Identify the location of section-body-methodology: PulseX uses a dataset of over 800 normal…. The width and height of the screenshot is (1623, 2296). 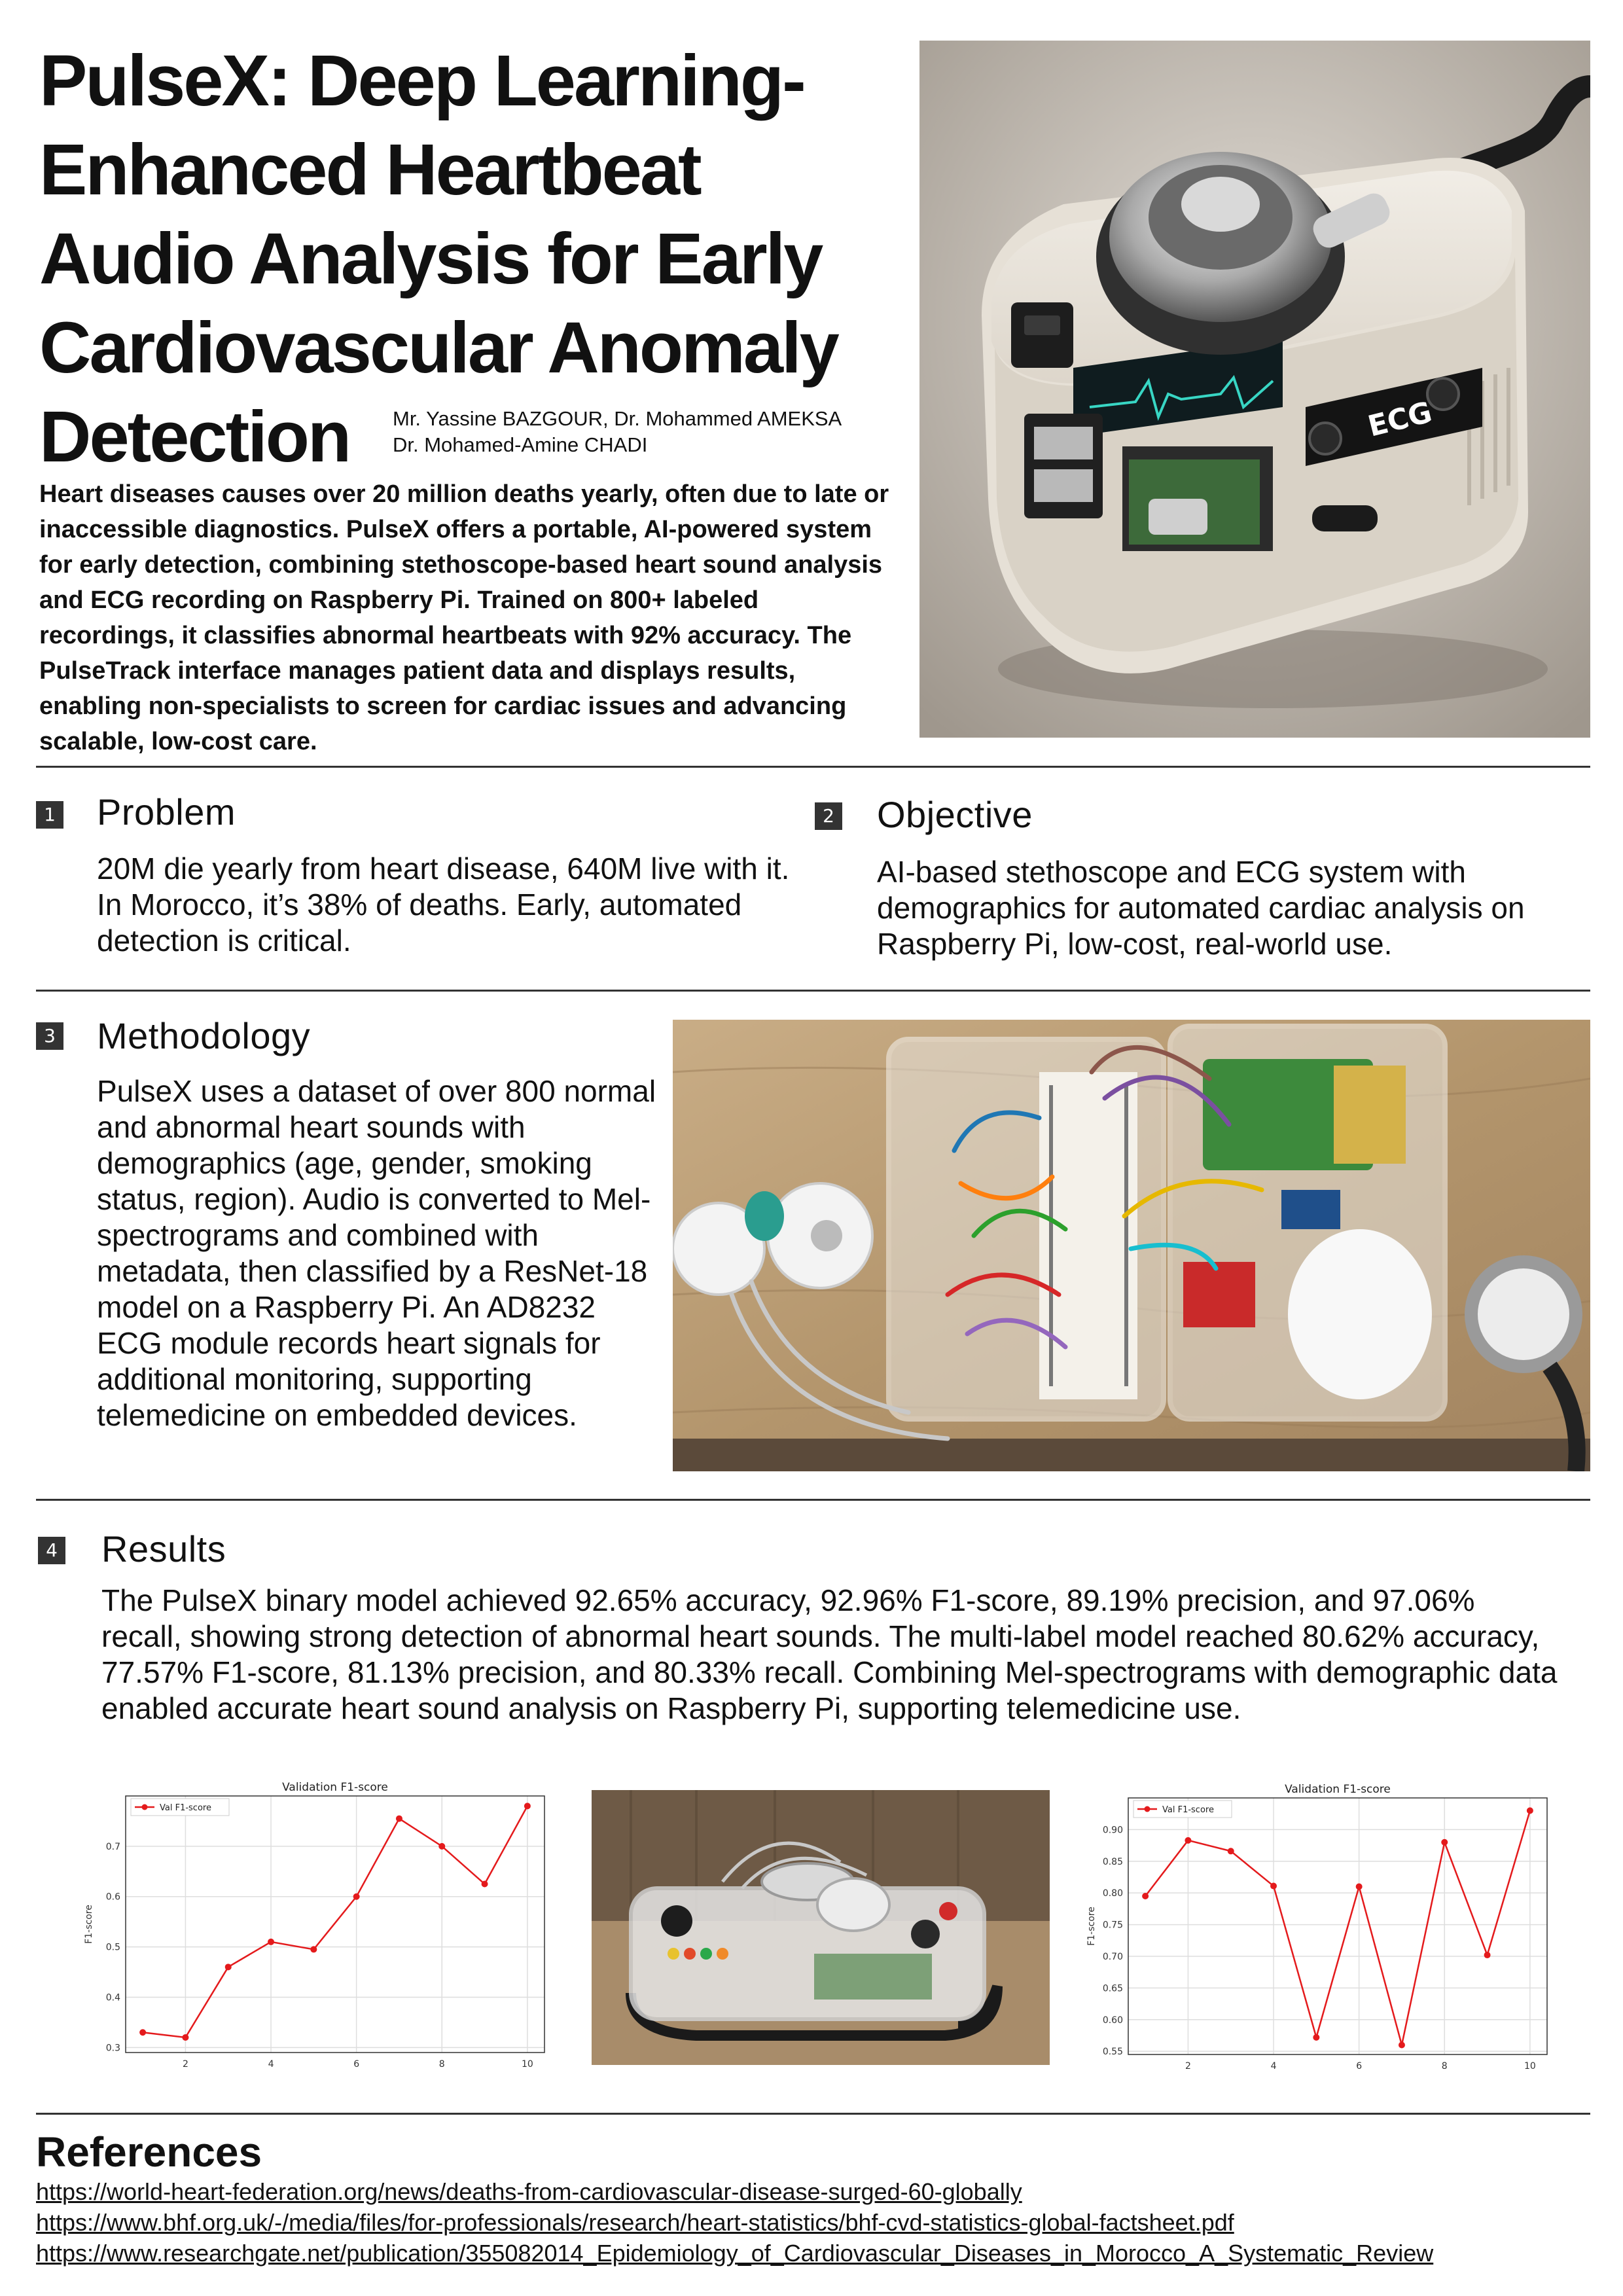
(376, 1253).